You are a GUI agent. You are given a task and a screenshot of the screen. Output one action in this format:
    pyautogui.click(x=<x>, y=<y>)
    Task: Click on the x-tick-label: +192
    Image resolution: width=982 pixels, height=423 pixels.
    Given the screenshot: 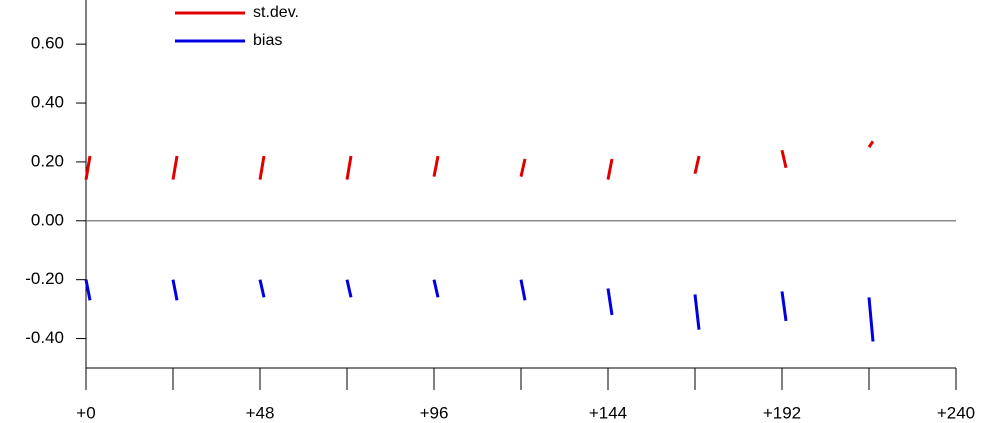 What is the action you would take?
    pyautogui.click(x=782, y=412)
    